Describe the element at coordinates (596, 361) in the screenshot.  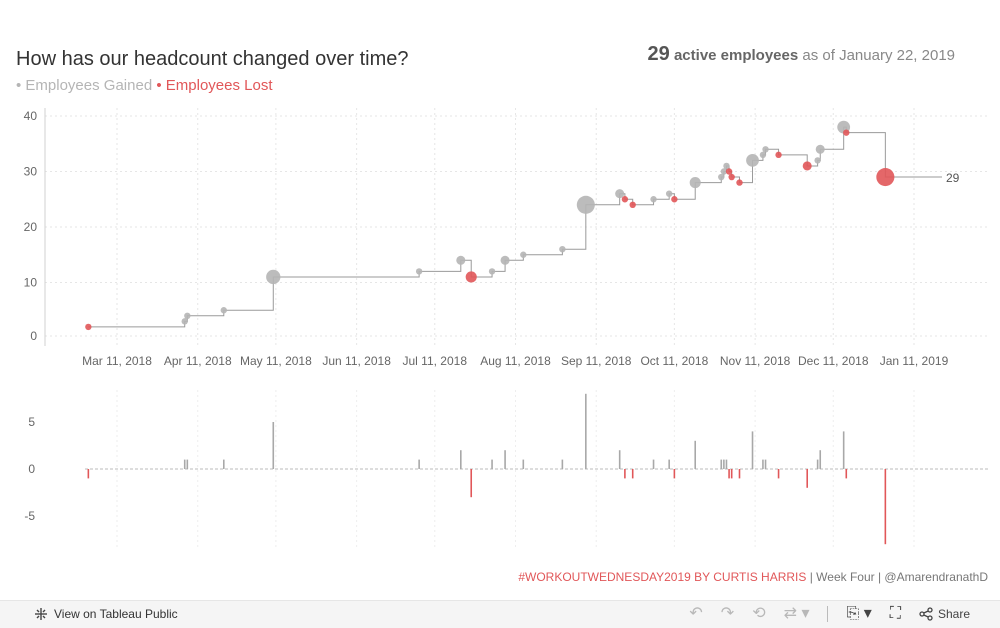
I see `x-tick-label-6: Sep 11, 2018` at that location.